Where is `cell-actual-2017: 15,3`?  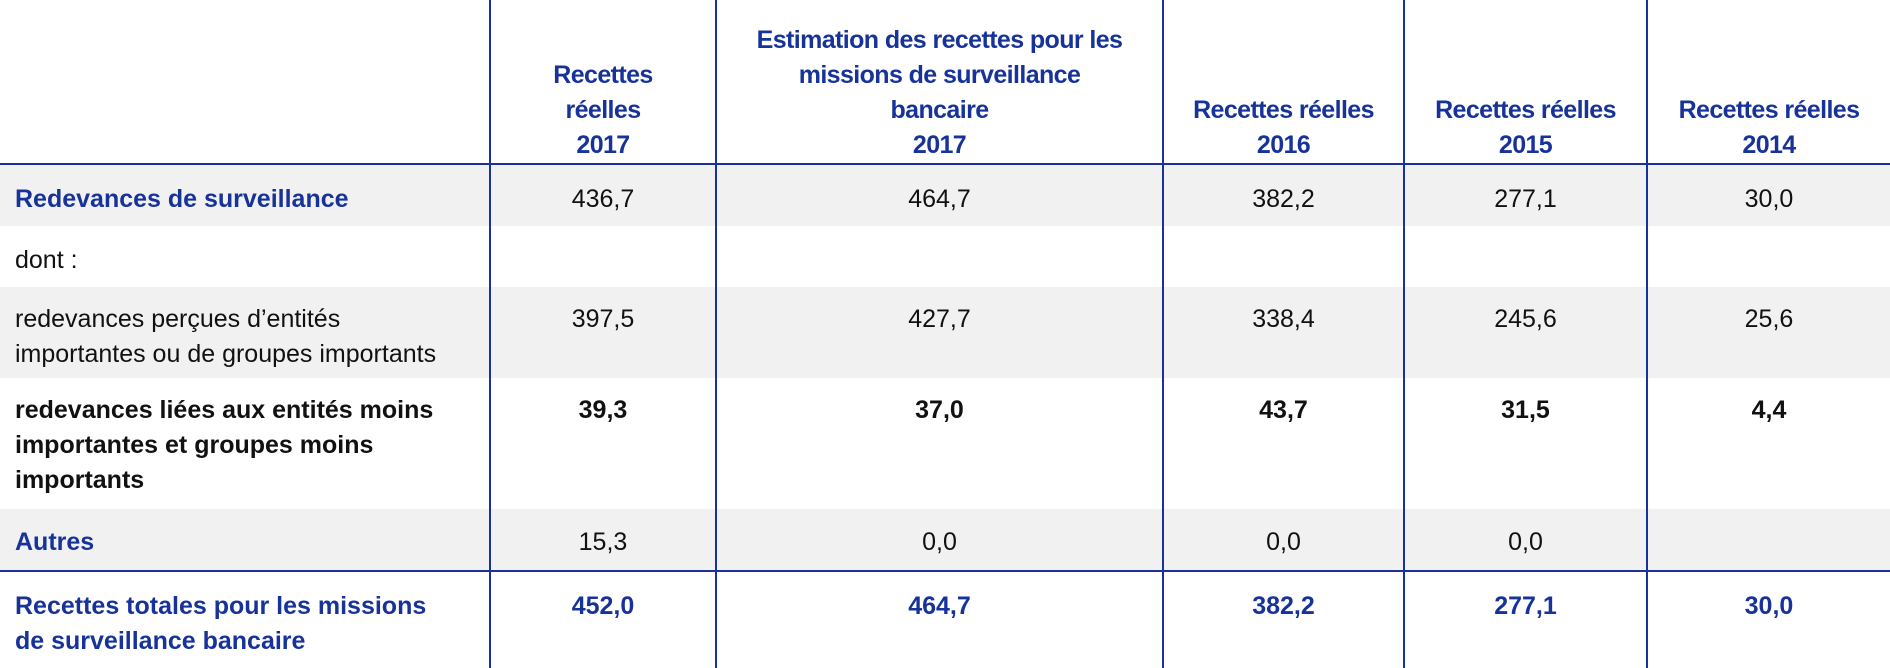
cell-actual-2017: 15,3 is located at coordinates (602, 540).